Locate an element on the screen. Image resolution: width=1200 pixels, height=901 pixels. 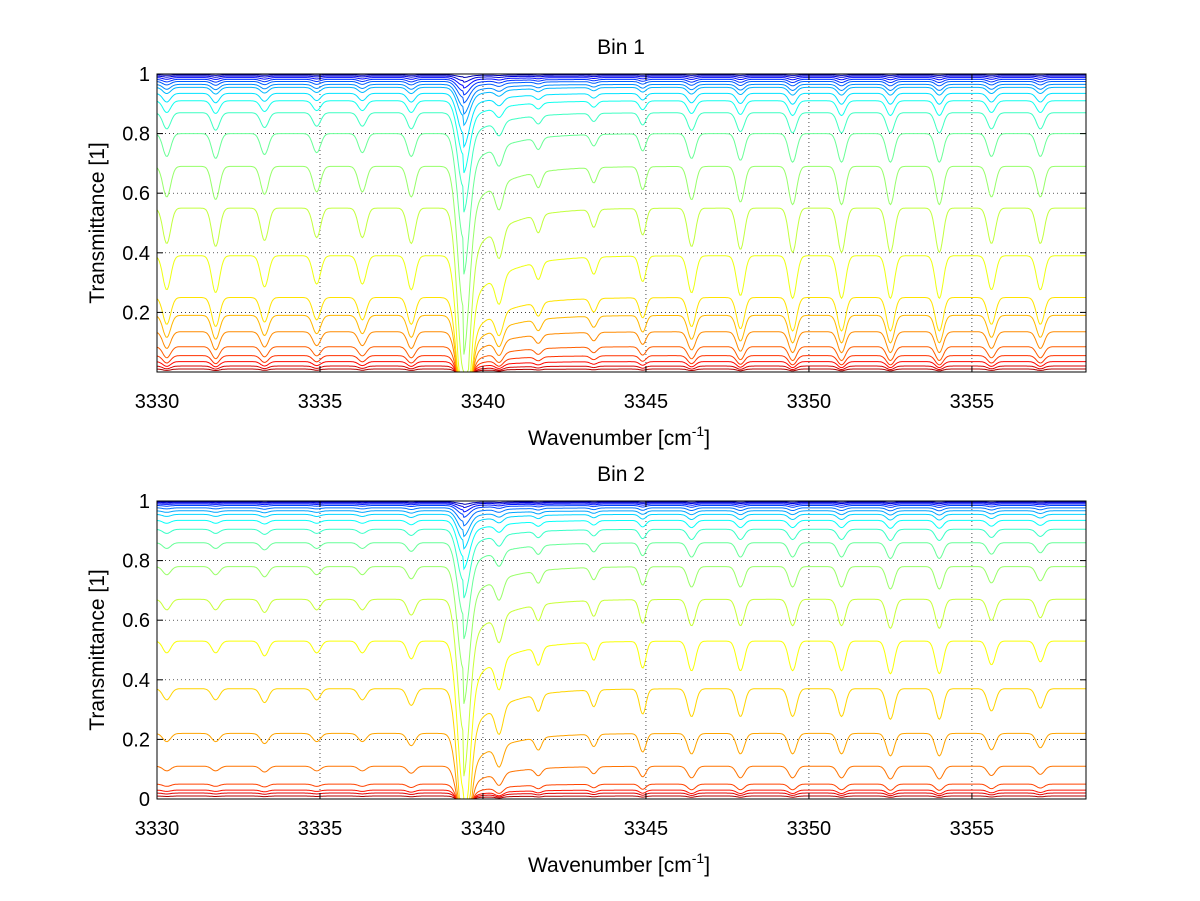
y-tick-labels: 0 0.2 0.4 0.6 0.8 1 is located at coordinates (136, 651).